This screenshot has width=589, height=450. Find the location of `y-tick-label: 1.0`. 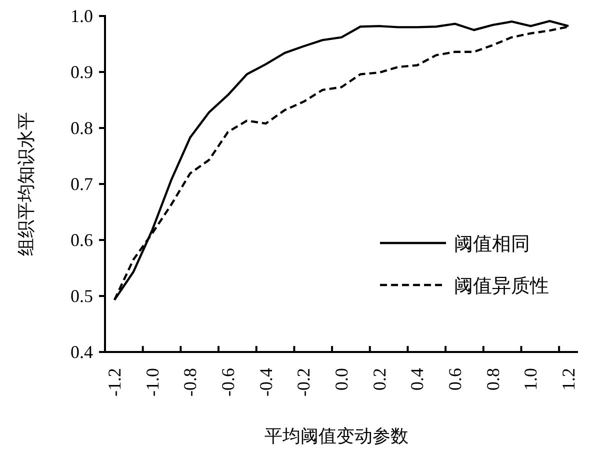

y-tick-label: 1.0 is located at coordinates (81, 16).